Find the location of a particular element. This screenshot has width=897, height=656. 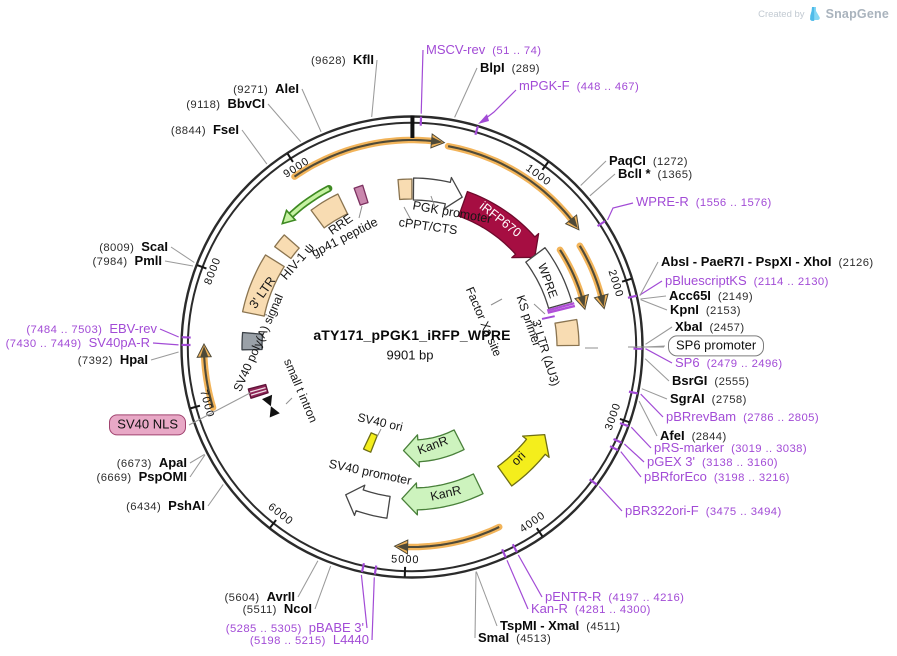

label-pos: (9271) is located at coordinates (251, 89).